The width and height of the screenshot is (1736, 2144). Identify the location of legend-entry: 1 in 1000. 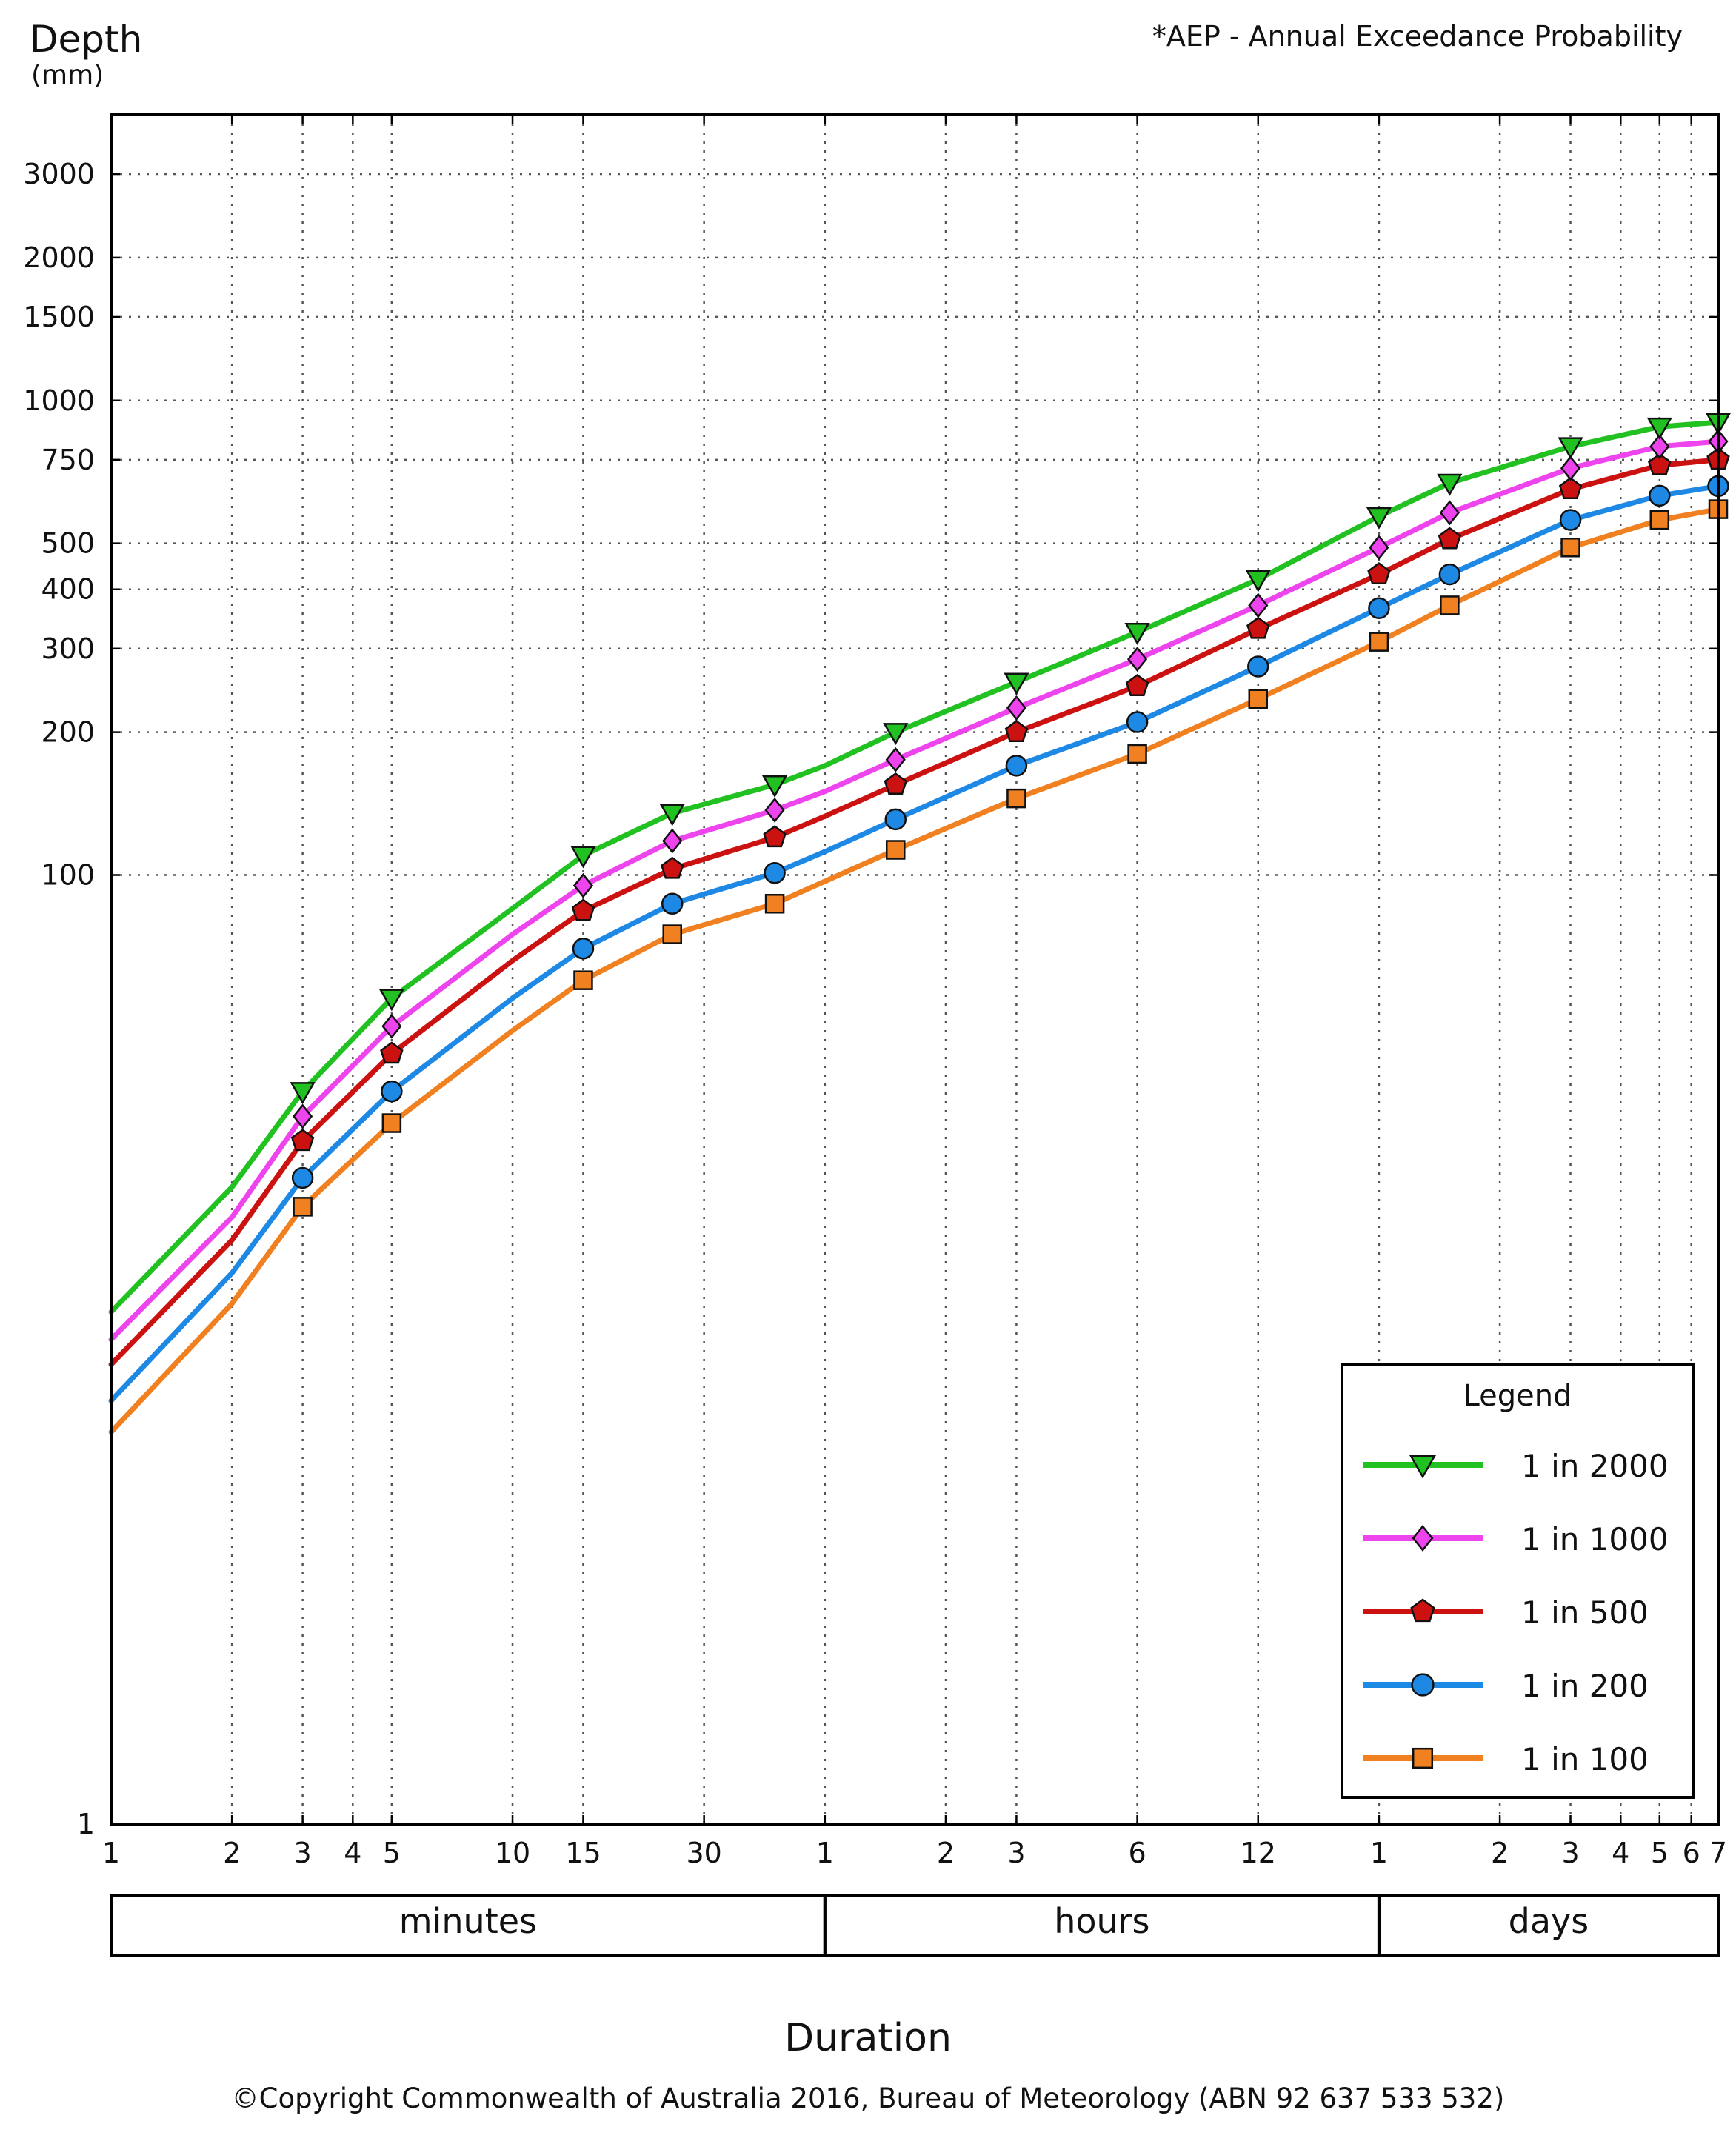
(1516, 1539).